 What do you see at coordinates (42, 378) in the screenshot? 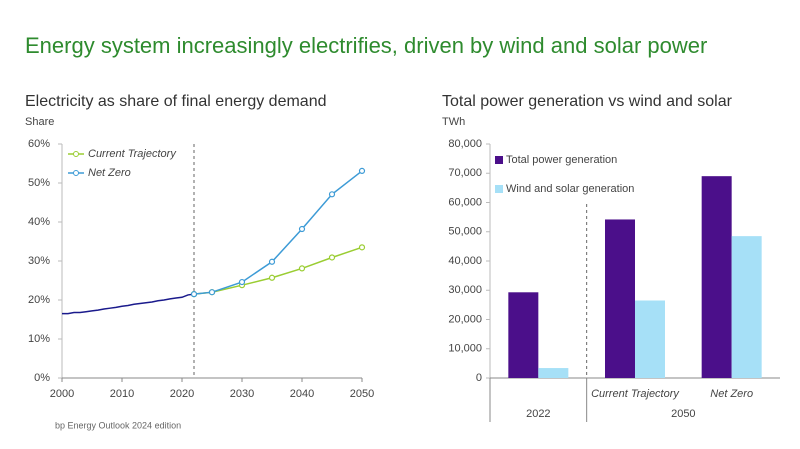
I see `y-tick-label: 0%` at bounding box center [42, 378].